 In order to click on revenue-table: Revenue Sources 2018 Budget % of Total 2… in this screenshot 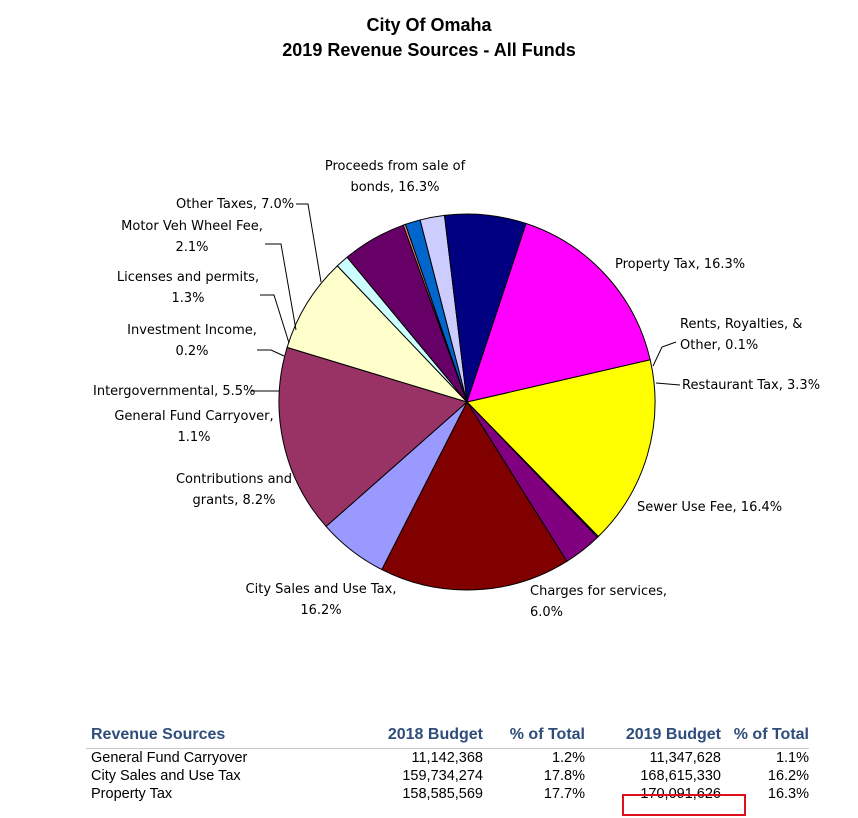, I will do `click(447, 763)`.